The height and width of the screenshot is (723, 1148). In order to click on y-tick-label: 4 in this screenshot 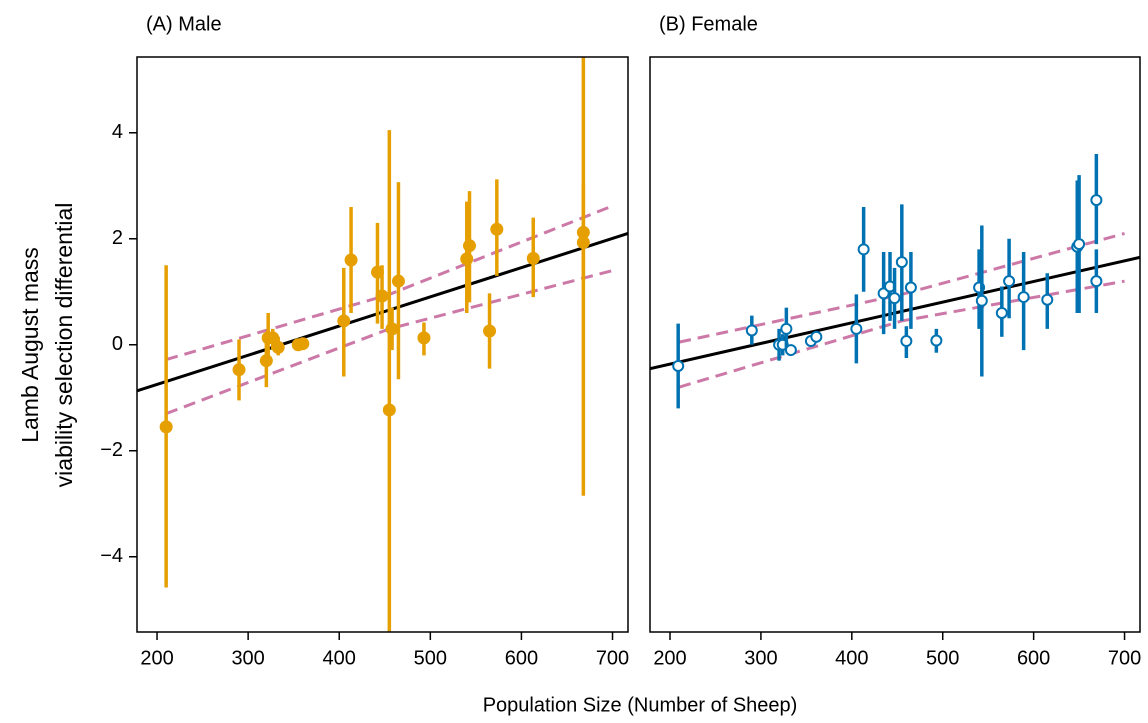, I will do `click(117, 132)`.